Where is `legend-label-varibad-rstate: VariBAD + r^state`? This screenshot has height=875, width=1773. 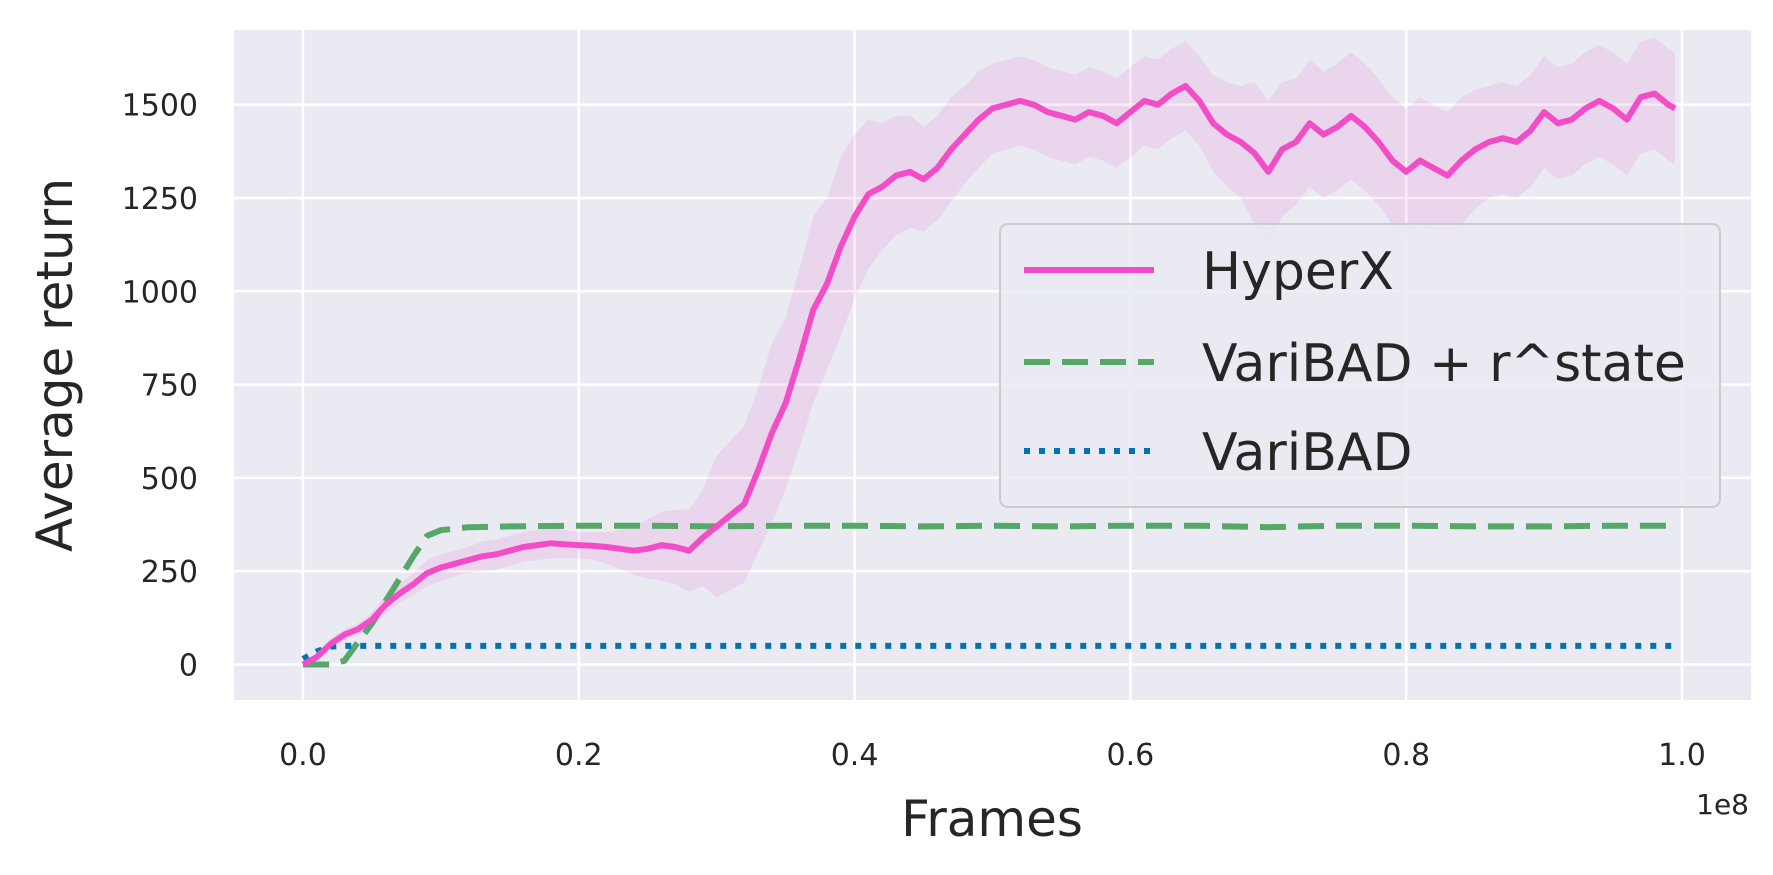
legend-label-varibad-rstate: VariBAD + r^state is located at coordinates (1444, 364).